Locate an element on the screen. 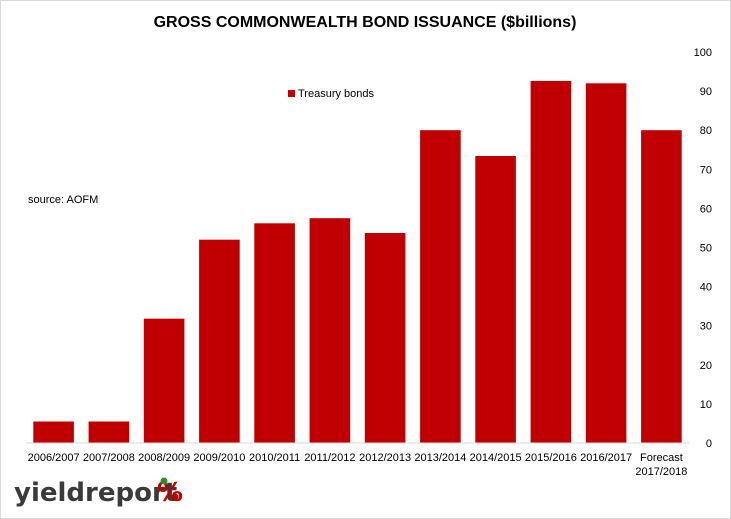 The width and height of the screenshot is (731, 519). y-tick-label-7: 70 is located at coordinates (706, 170).